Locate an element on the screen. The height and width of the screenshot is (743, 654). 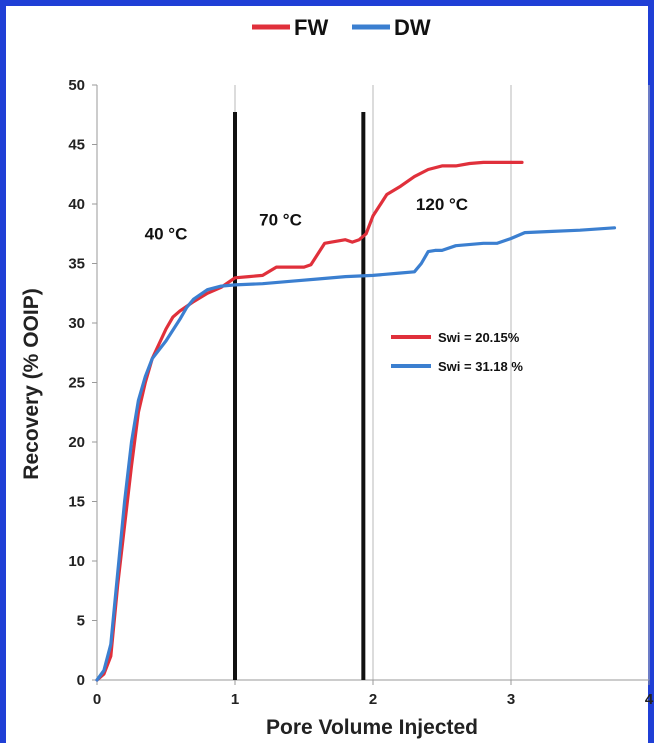
y-tick-label: 20 is located at coordinates (76, 442).